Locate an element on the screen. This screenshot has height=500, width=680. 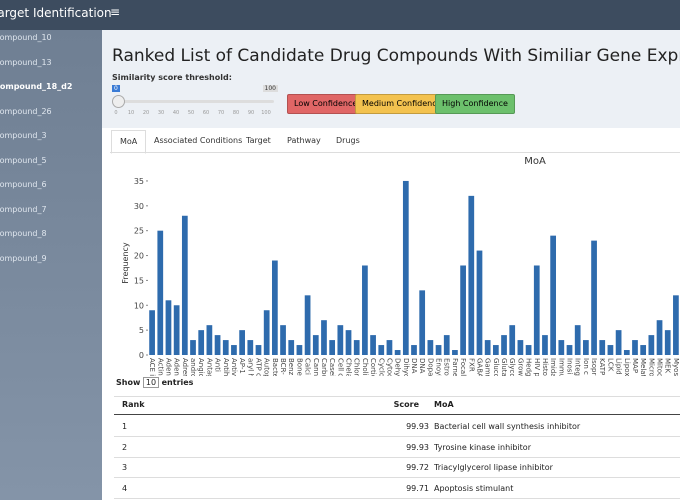
length-control: Show 10 entries is located at coordinates (154, 382).